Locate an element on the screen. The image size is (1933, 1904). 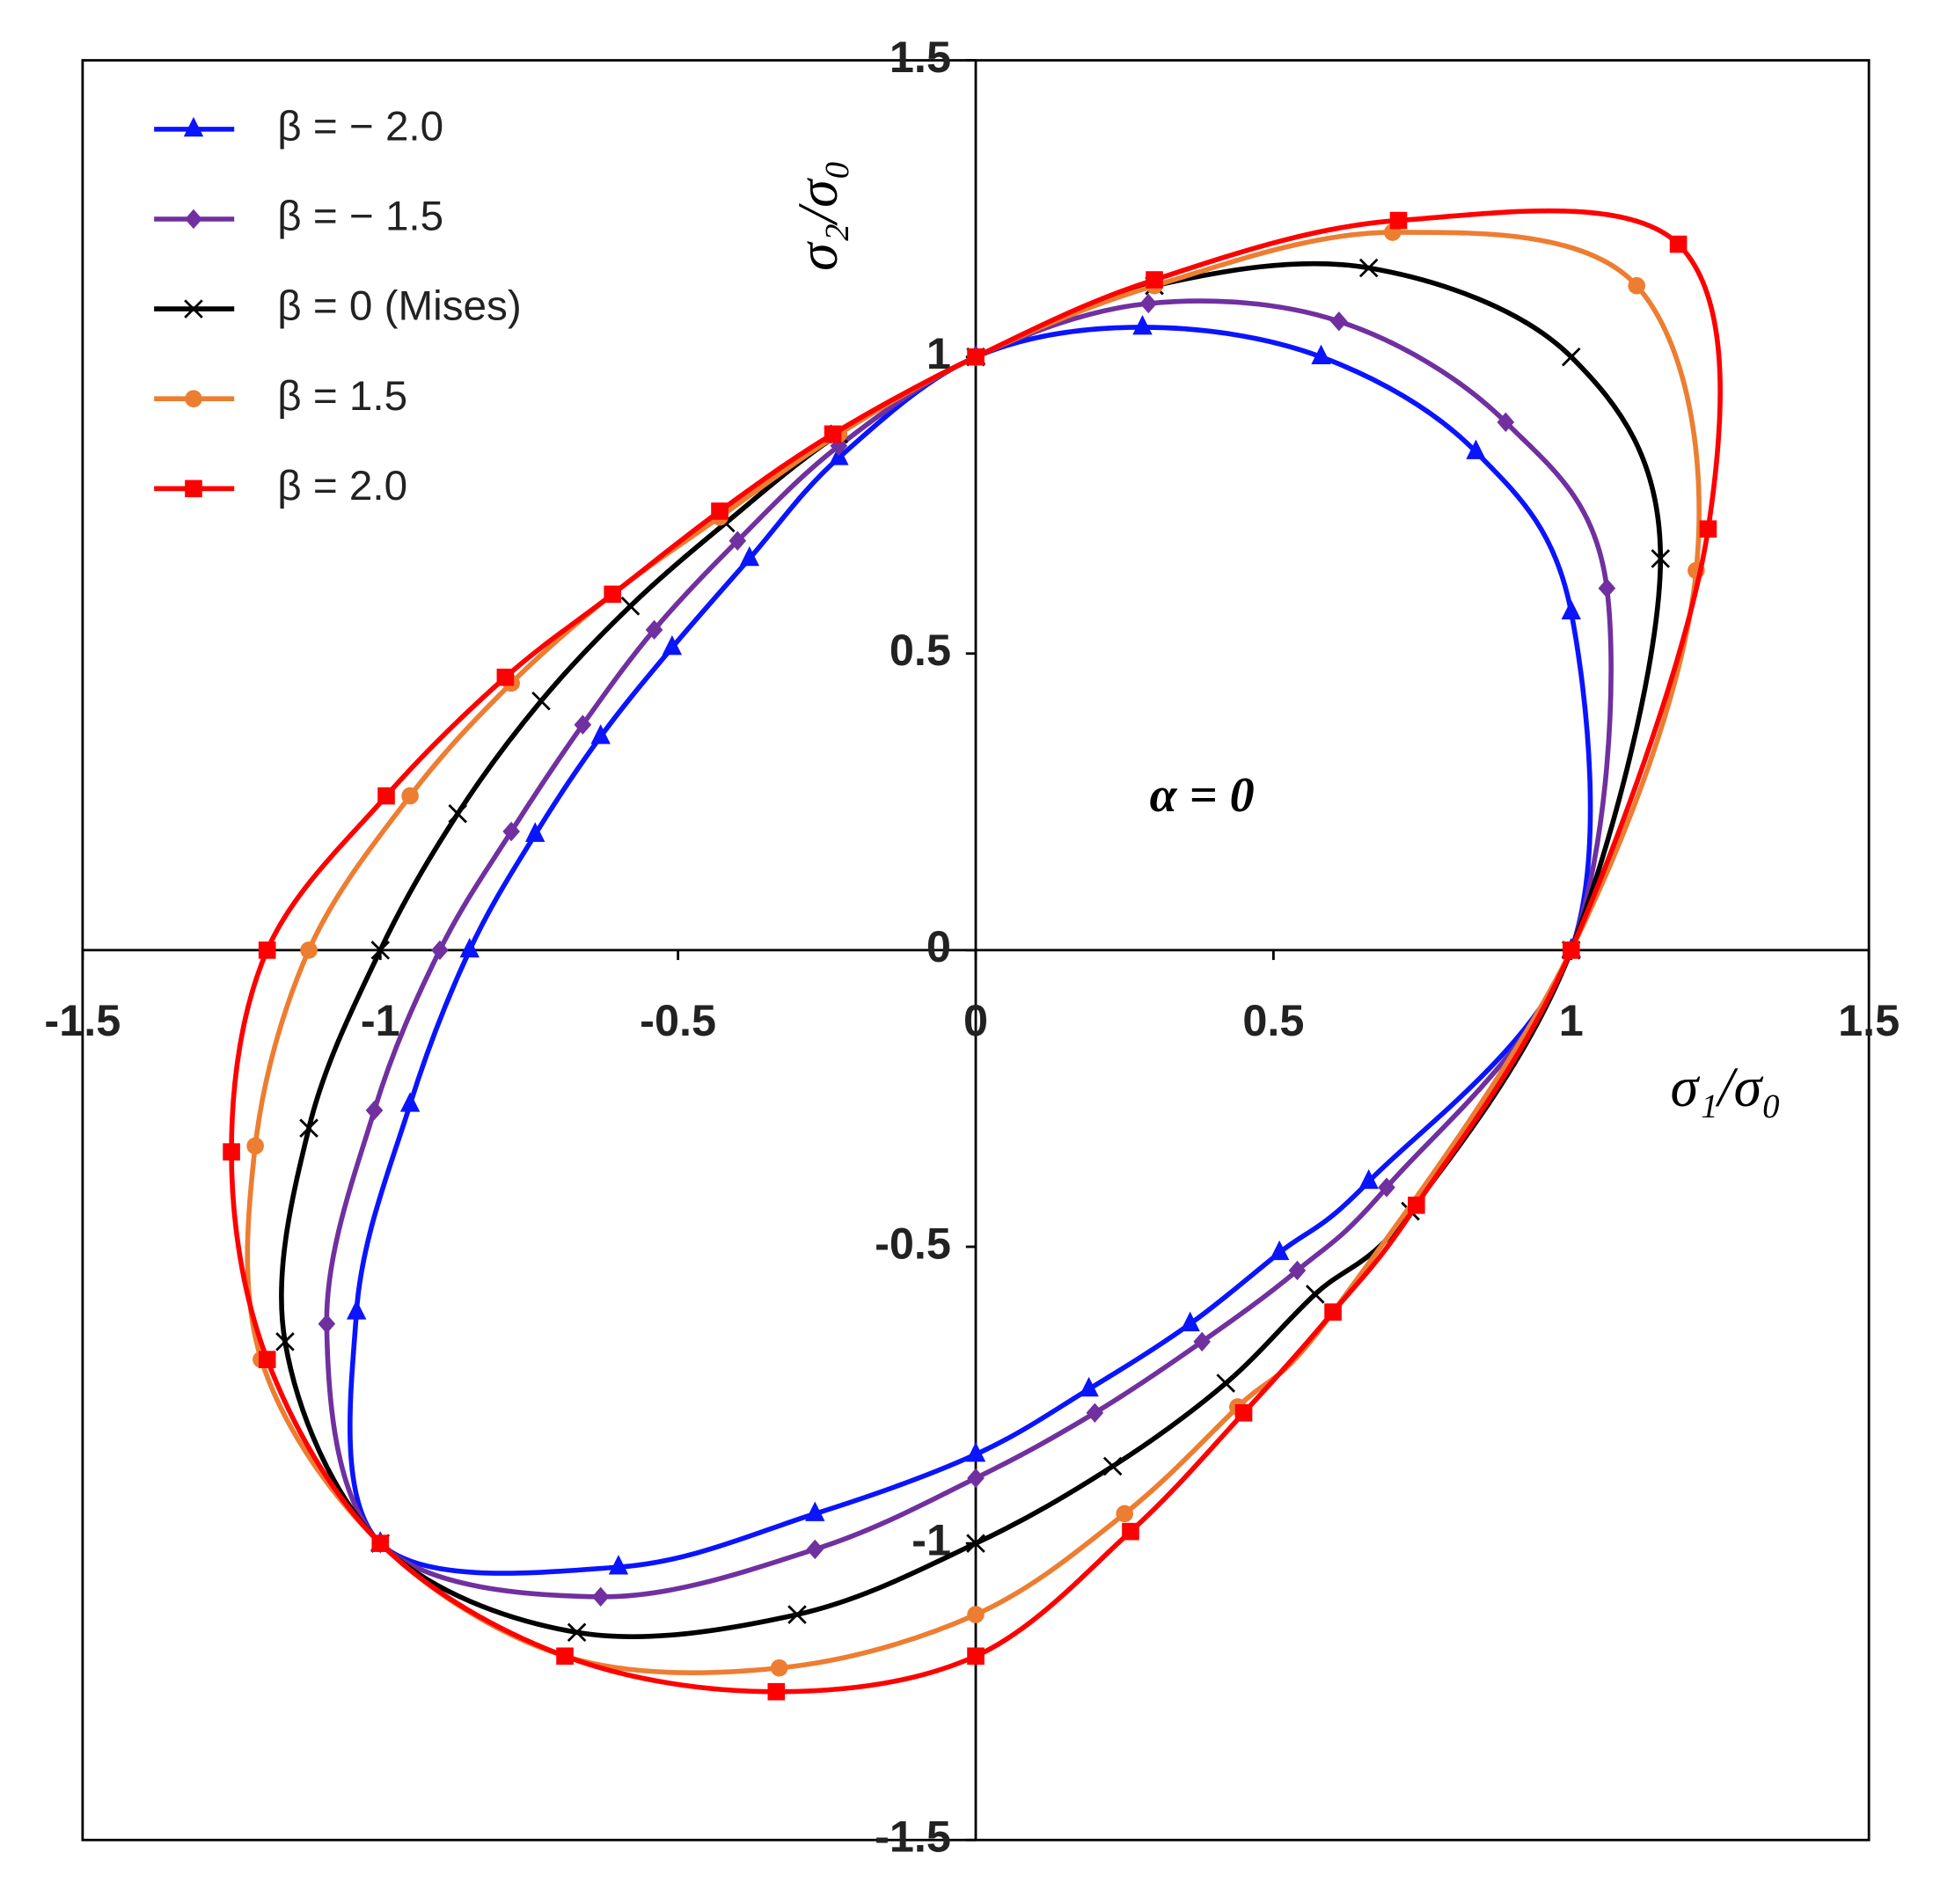
legend-label: β = − 2.0 is located at coordinates (360, 126).